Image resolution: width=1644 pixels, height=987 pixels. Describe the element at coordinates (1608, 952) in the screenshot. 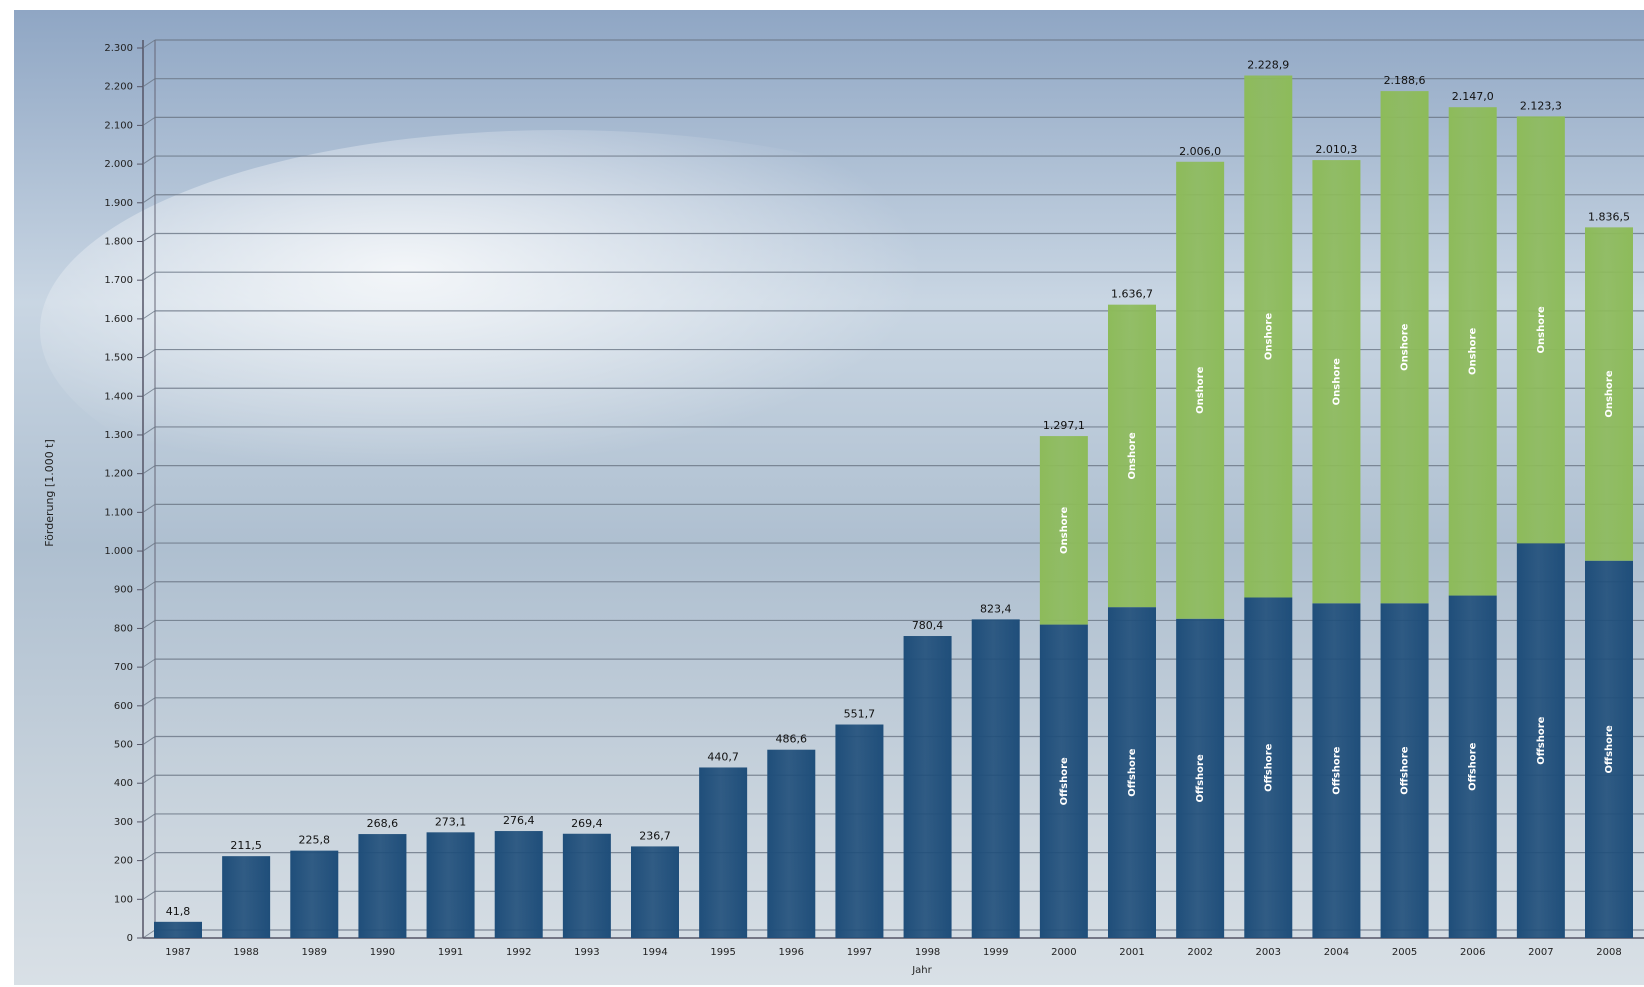

I see `x-tick-label: 2008` at that location.